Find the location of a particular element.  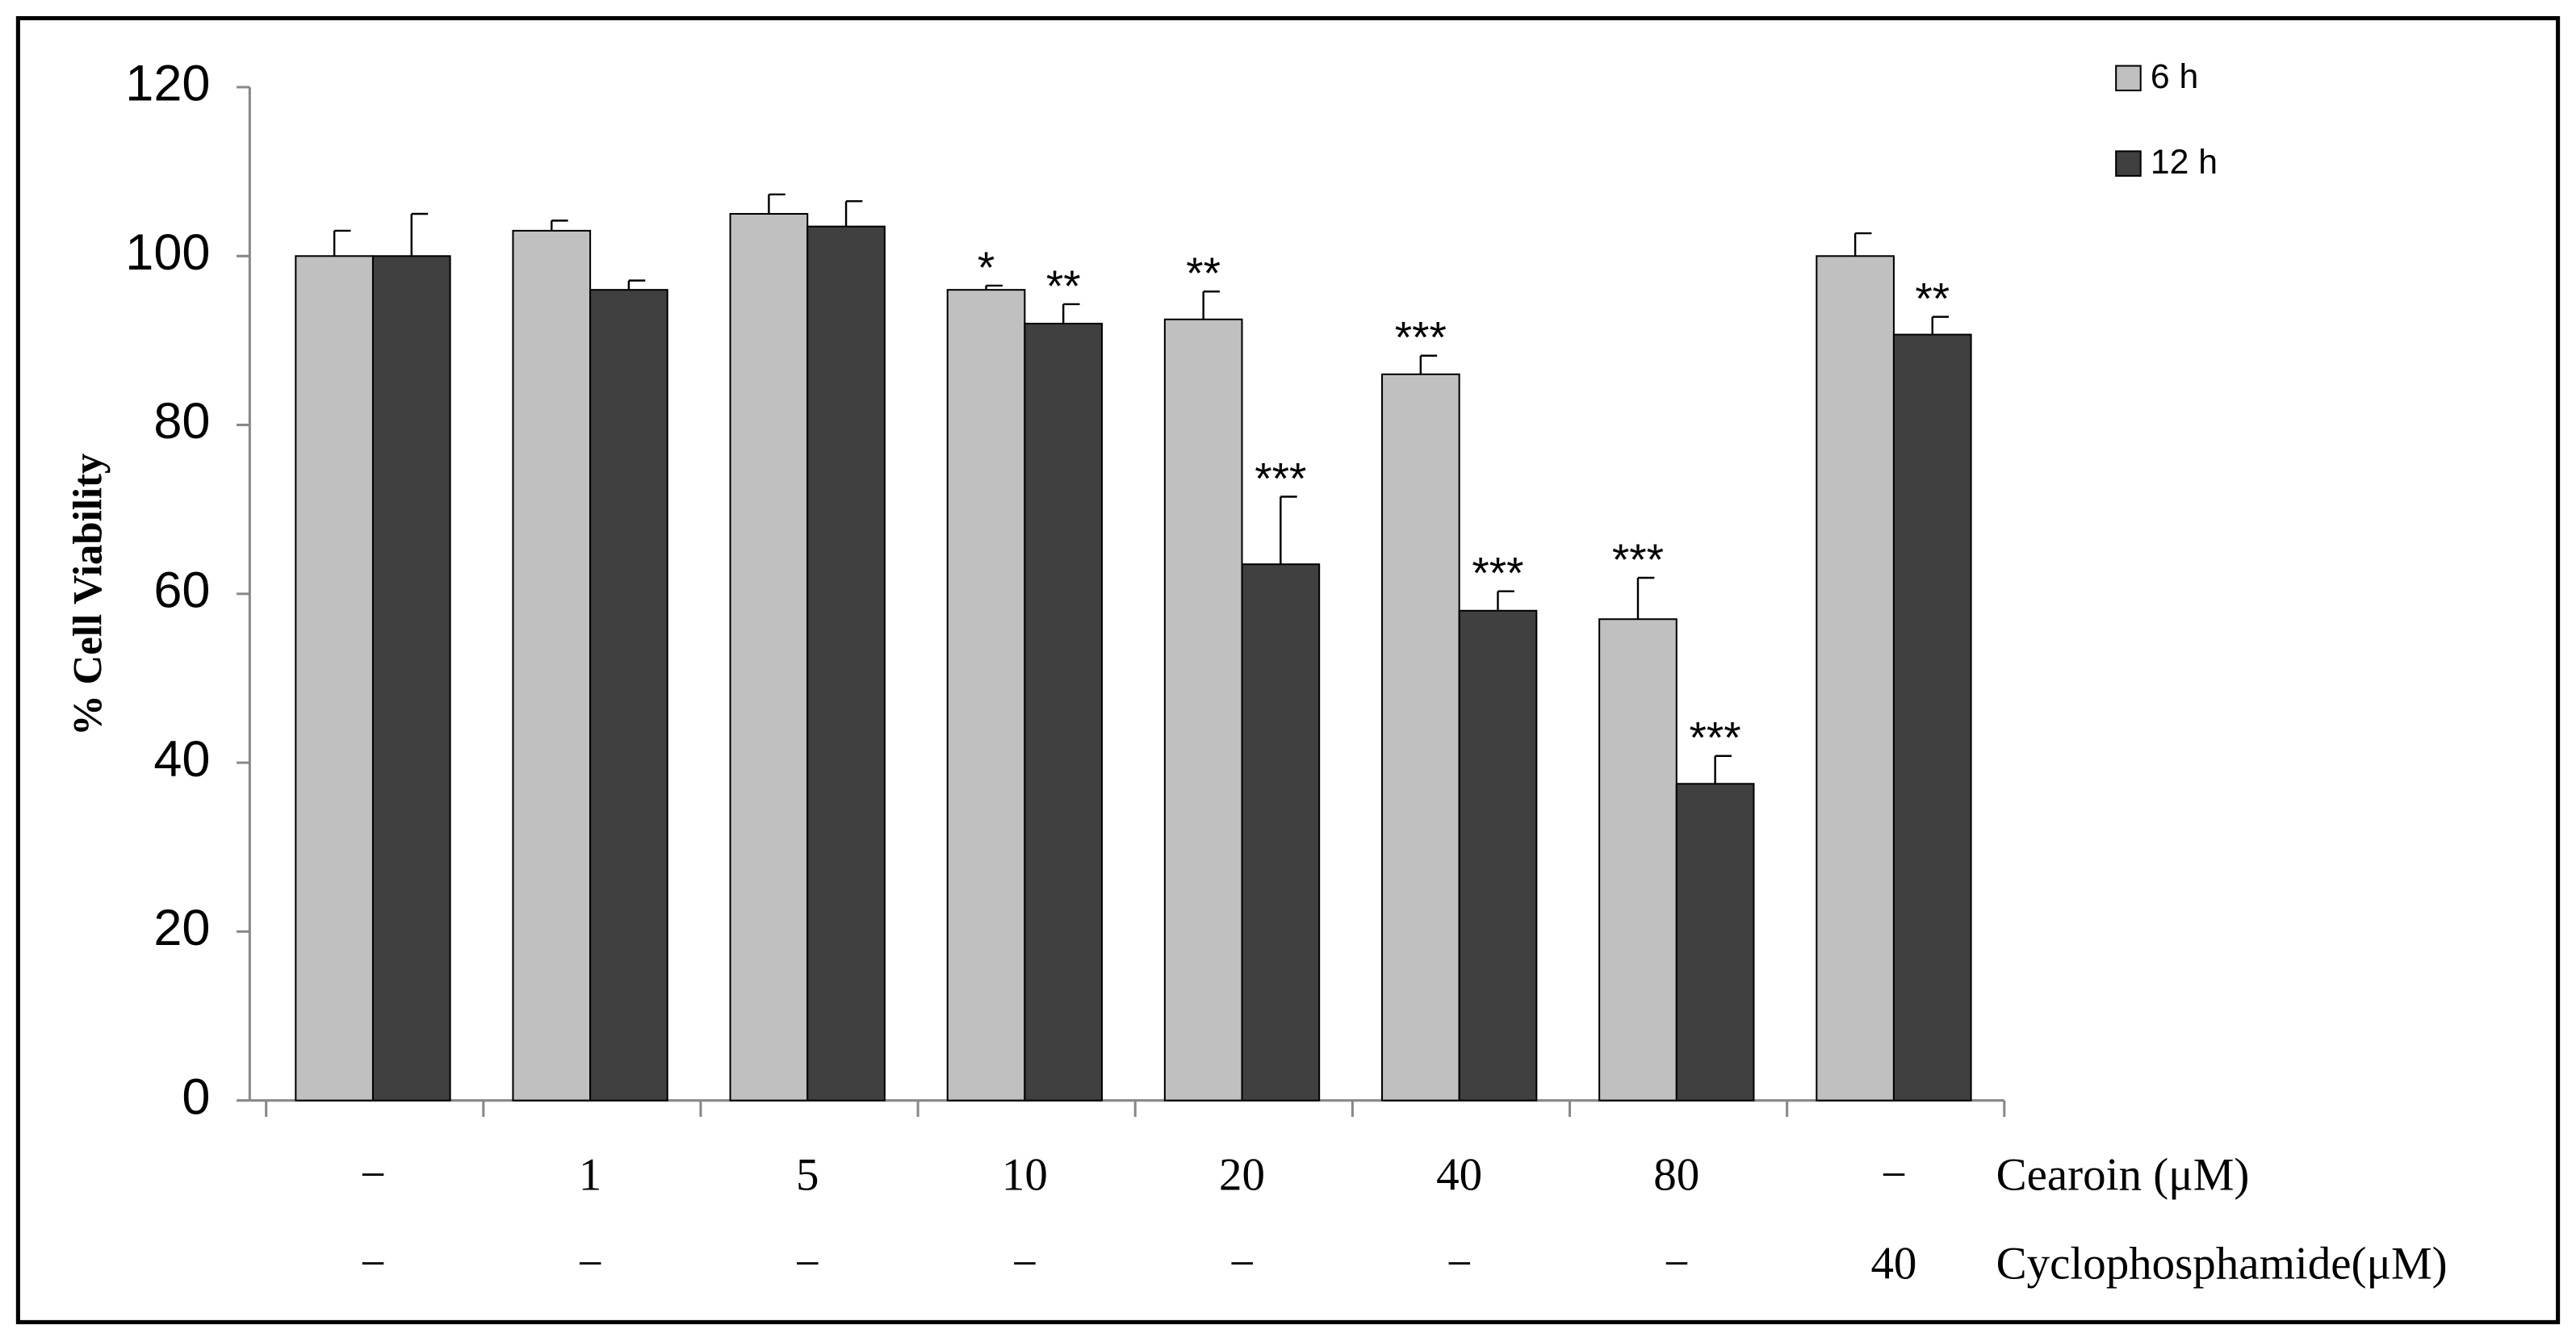

x-tick-label: 20 is located at coordinates (1242, 1174).